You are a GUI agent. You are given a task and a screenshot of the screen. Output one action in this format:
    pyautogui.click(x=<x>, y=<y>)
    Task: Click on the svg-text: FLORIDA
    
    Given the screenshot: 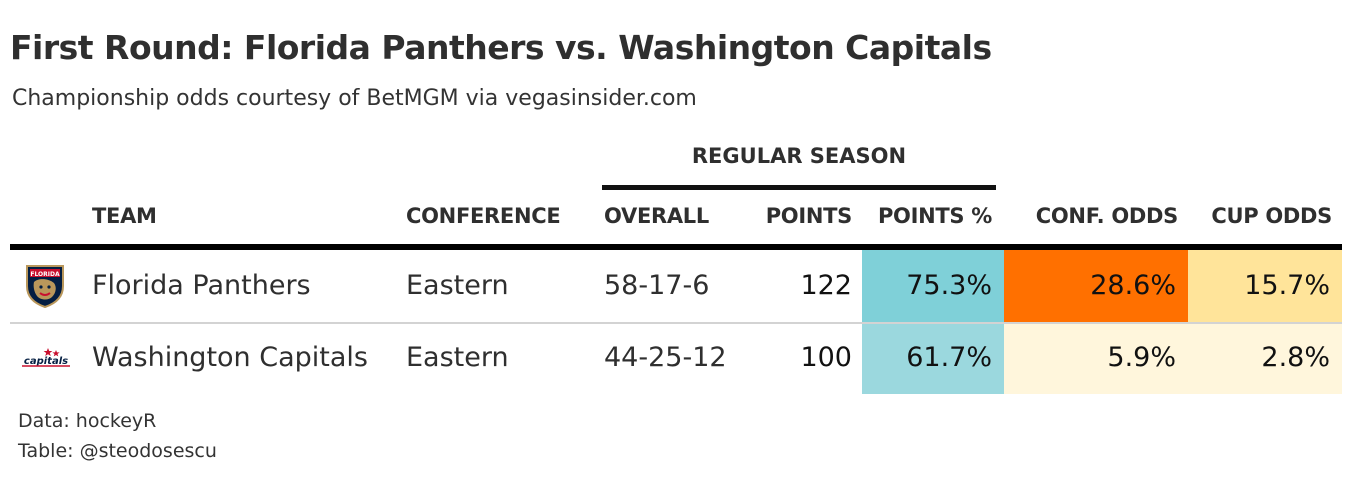 What is the action you would take?
    pyautogui.click(x=45, y=274)
    